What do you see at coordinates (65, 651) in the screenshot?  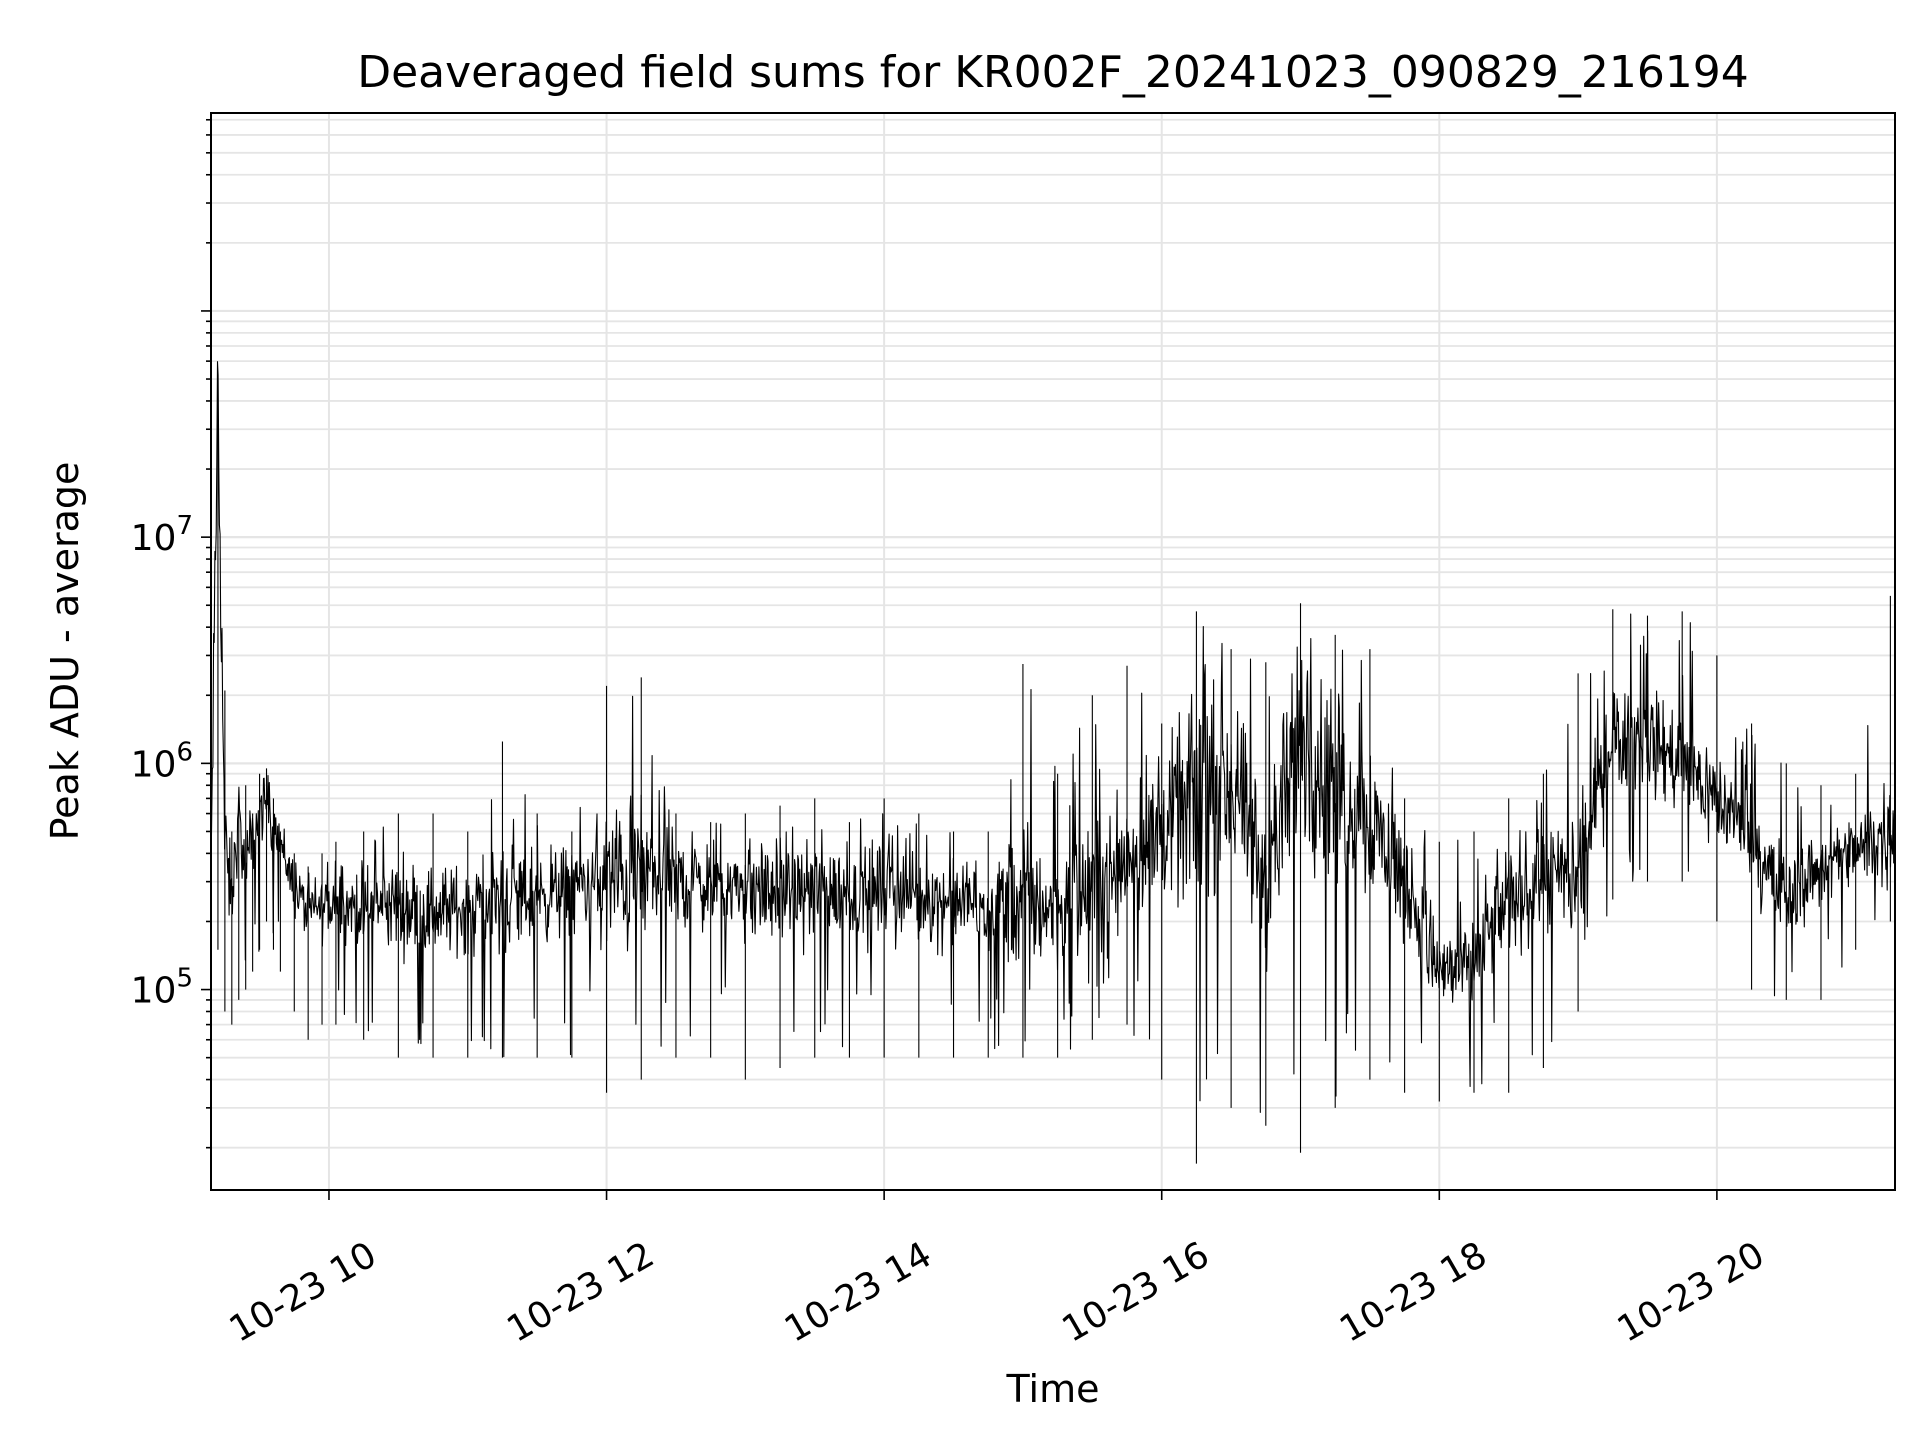 I see `y-axis-label: Peak ADU - average` at bounding box center [65, 651].